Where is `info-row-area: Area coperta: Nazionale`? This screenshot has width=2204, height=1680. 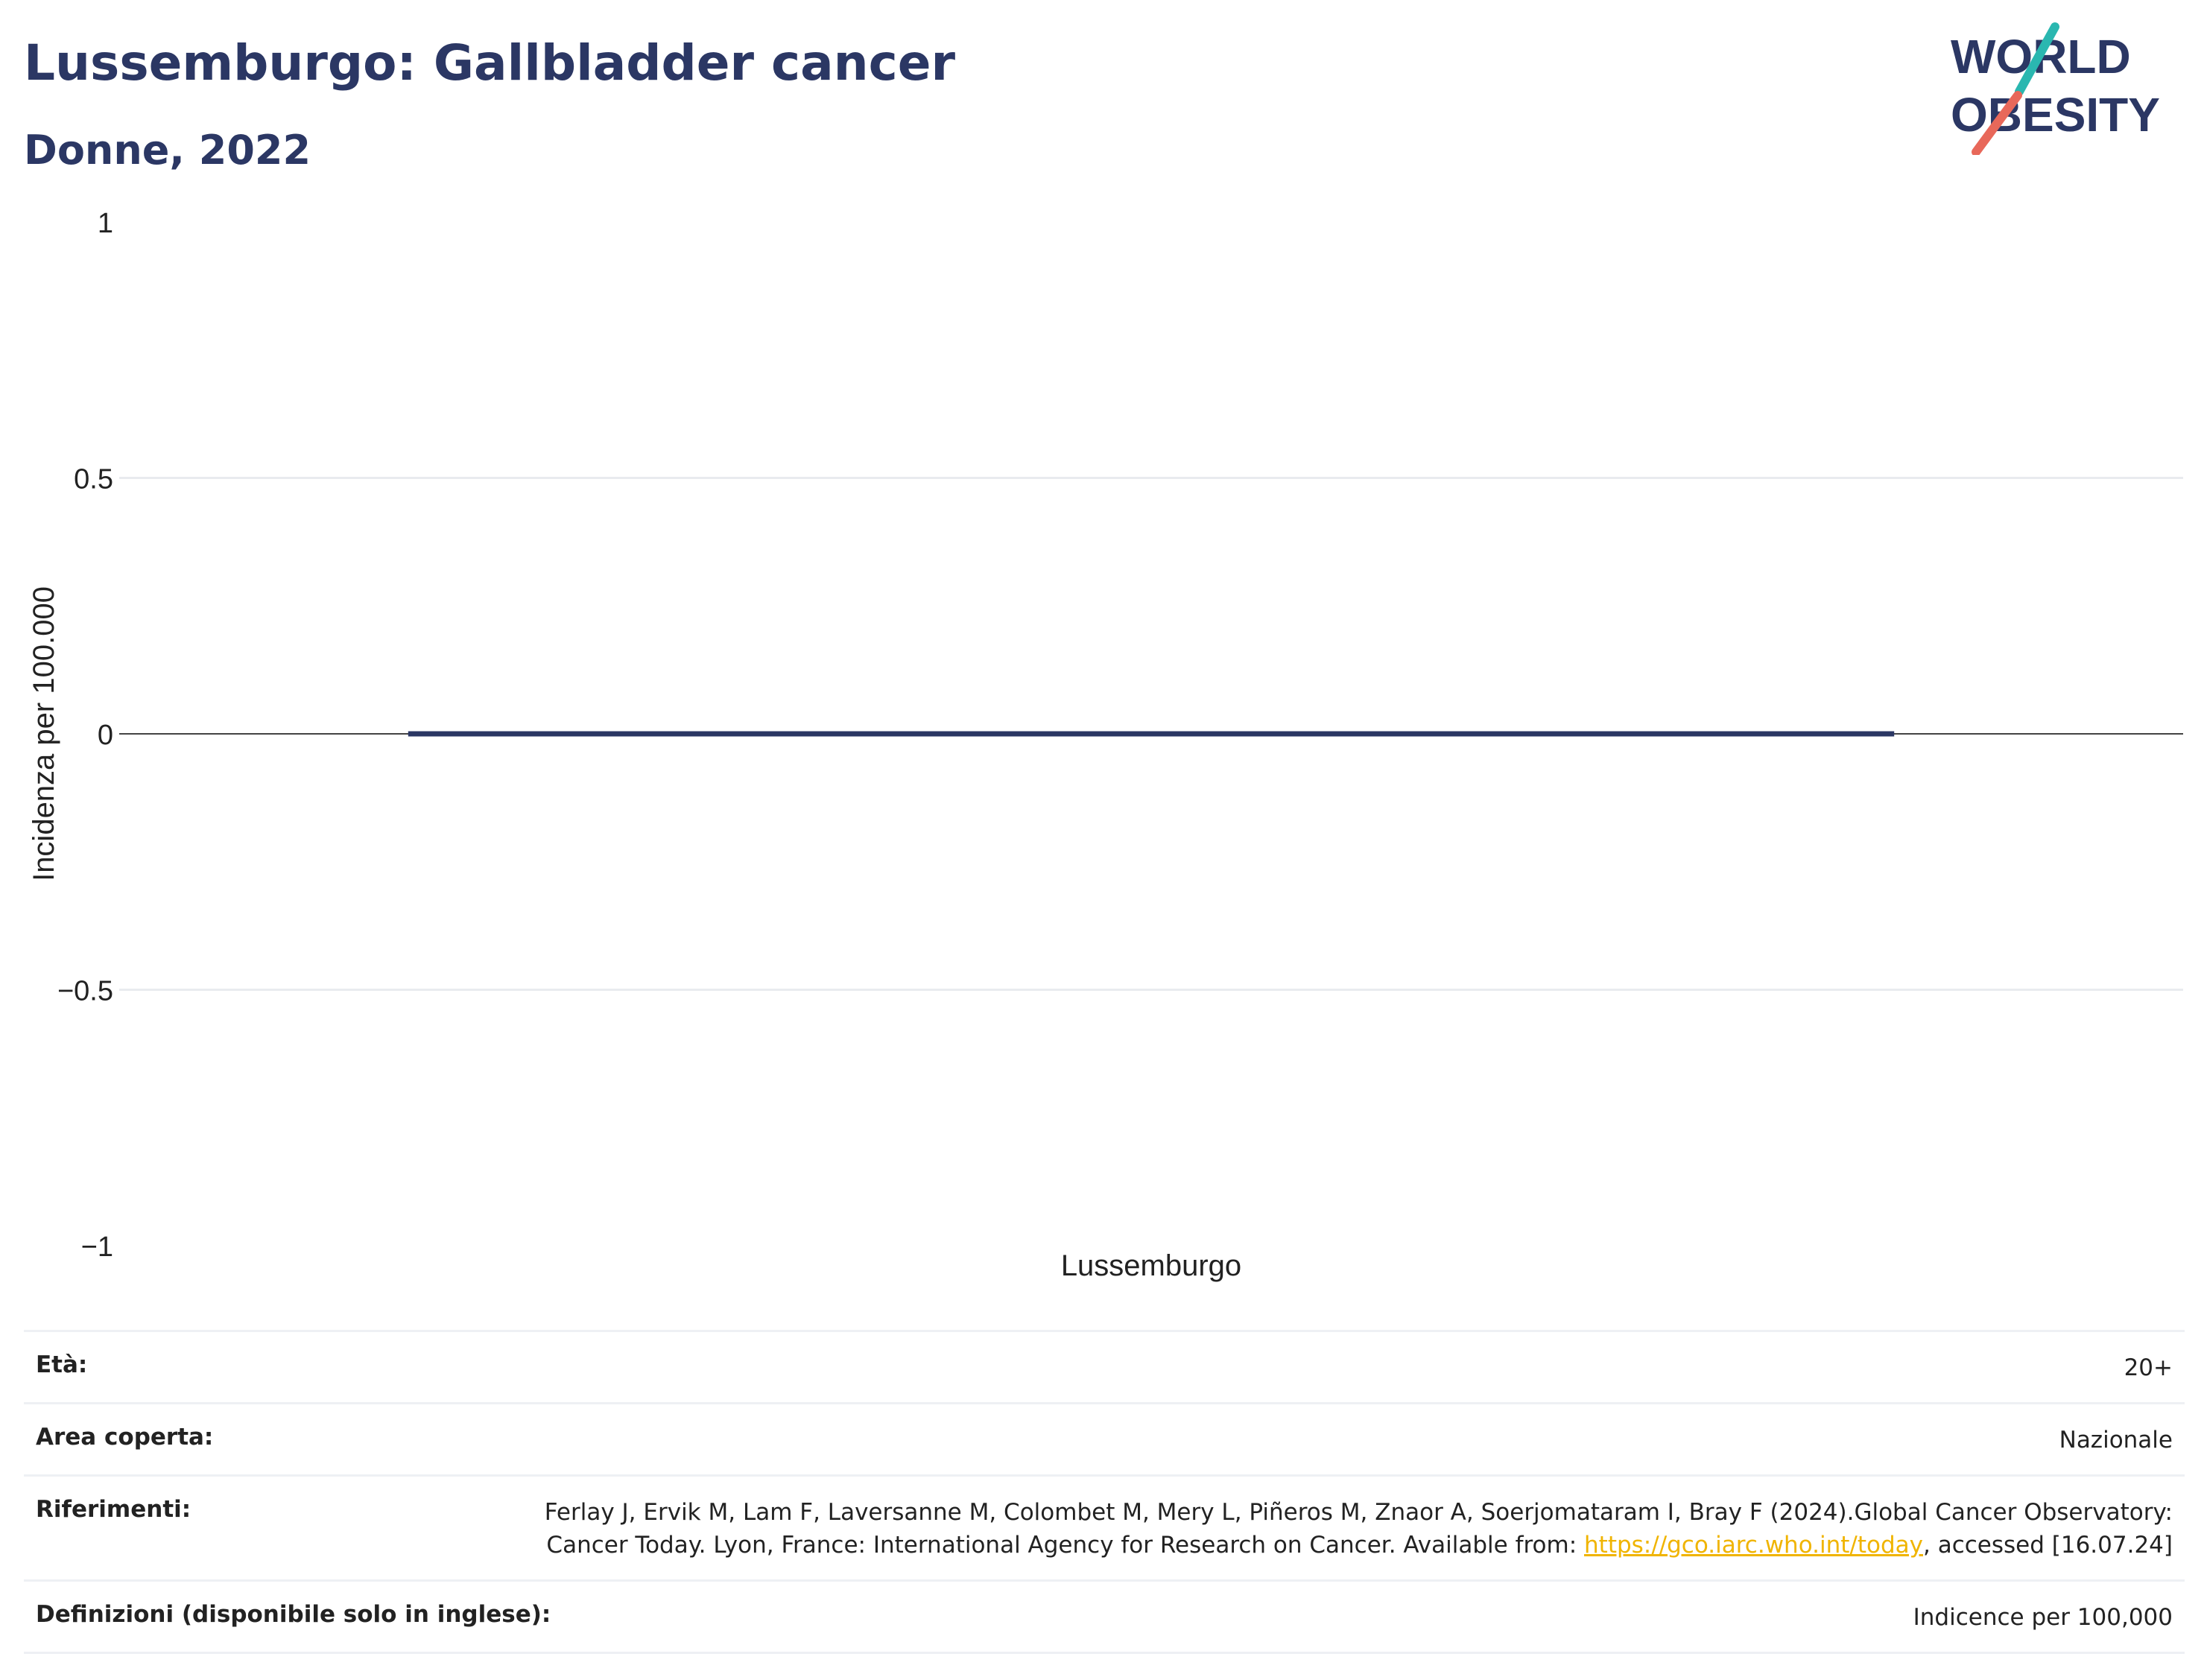
info-row-area: Area coperta: Nazionale is located at coordinates (1104, 1438).